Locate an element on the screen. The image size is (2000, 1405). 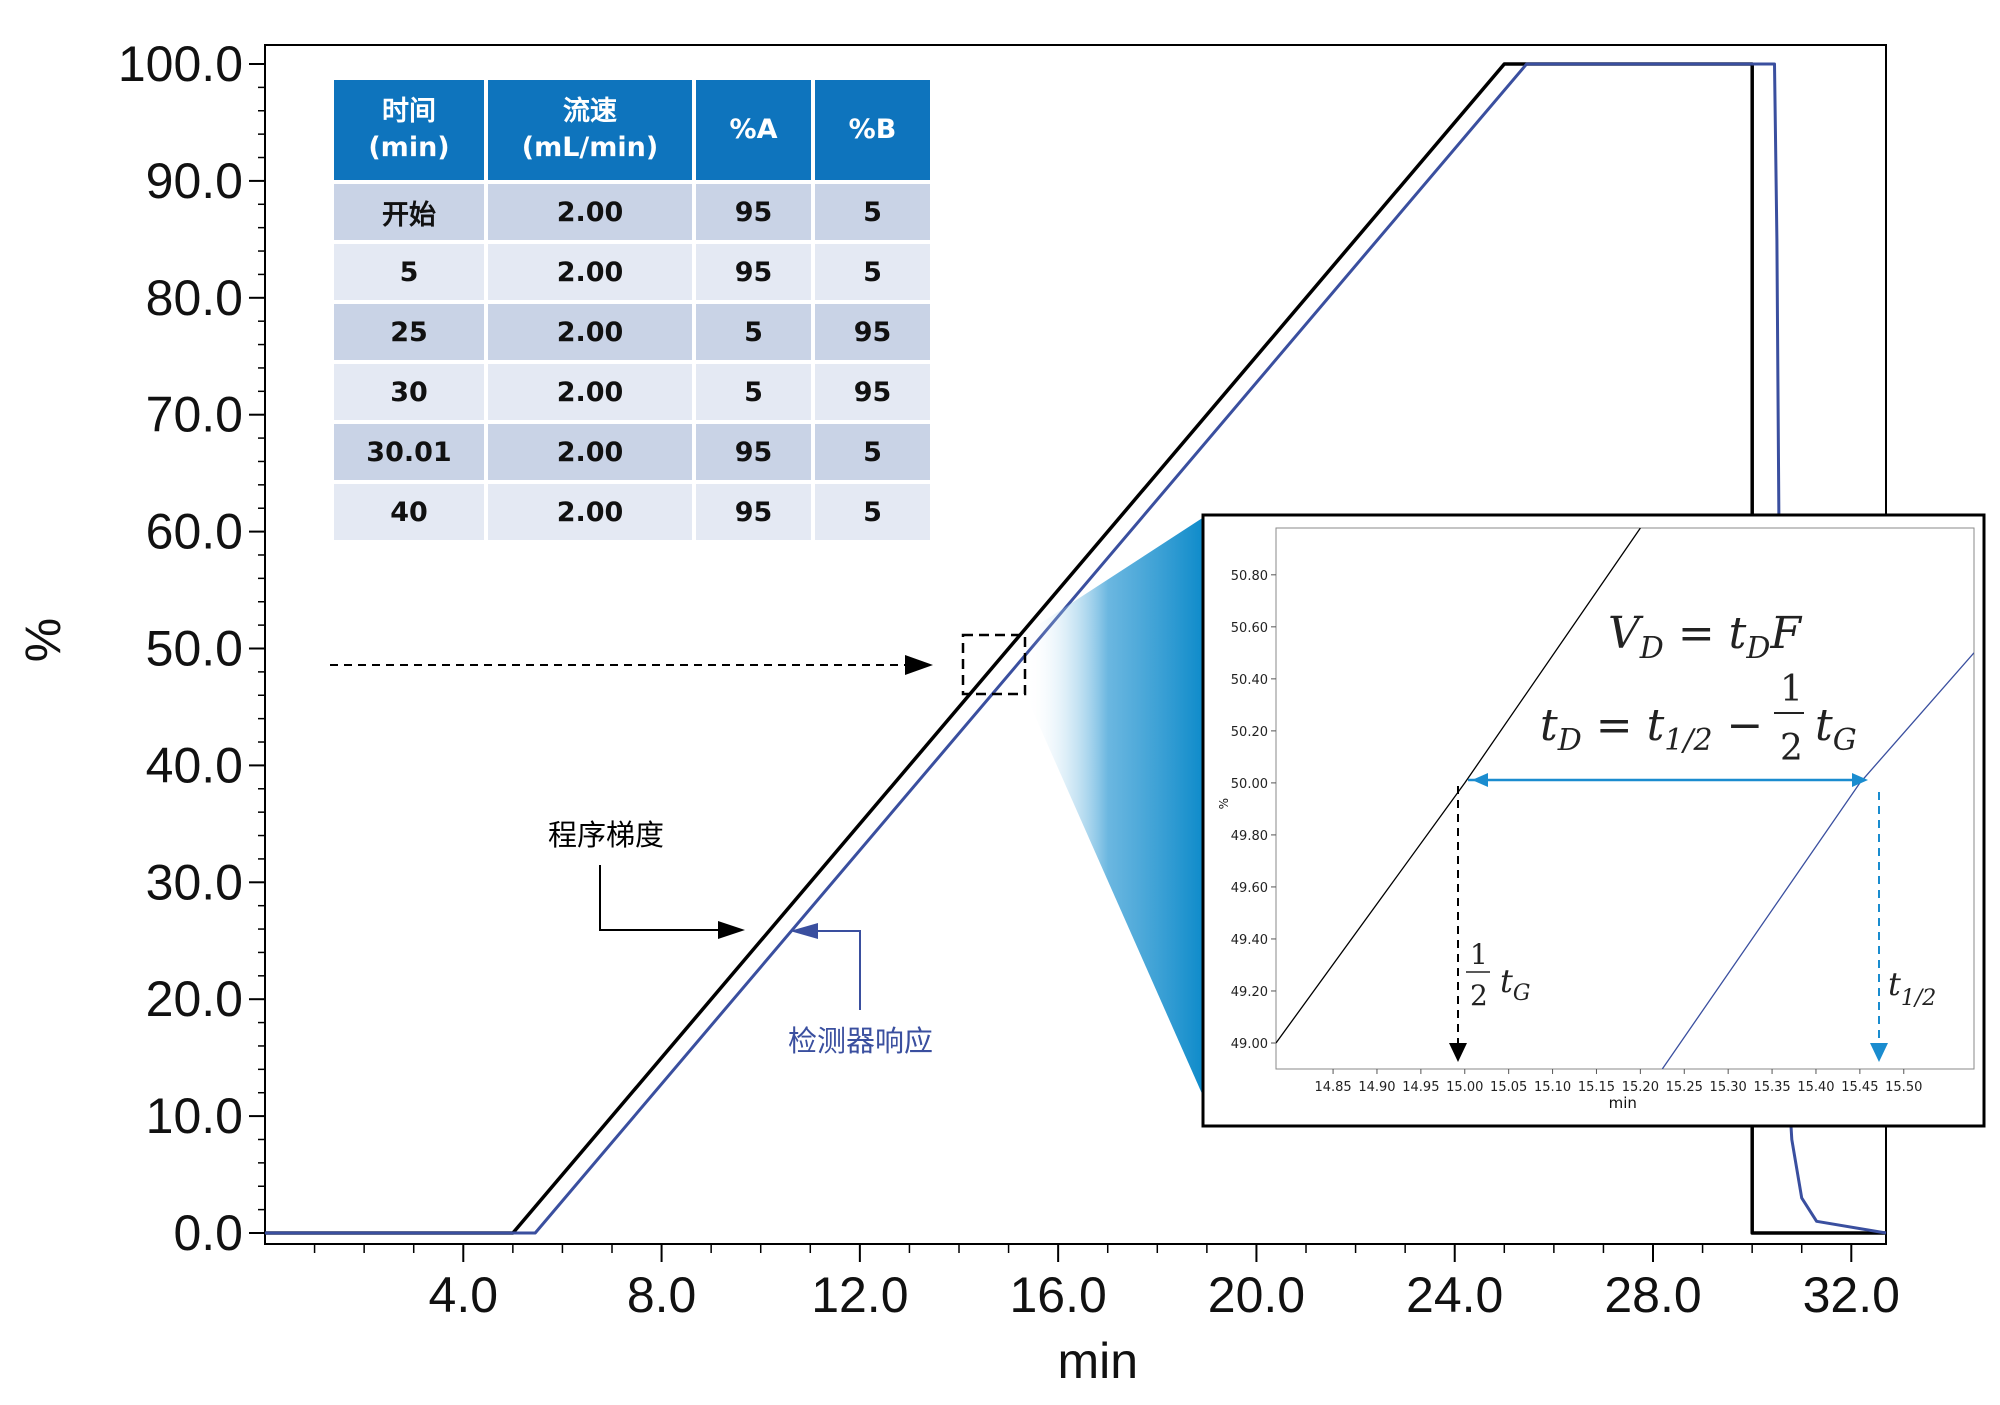
inset-x-tick-label: 15.30 is located at coordinates (1728, 1087).